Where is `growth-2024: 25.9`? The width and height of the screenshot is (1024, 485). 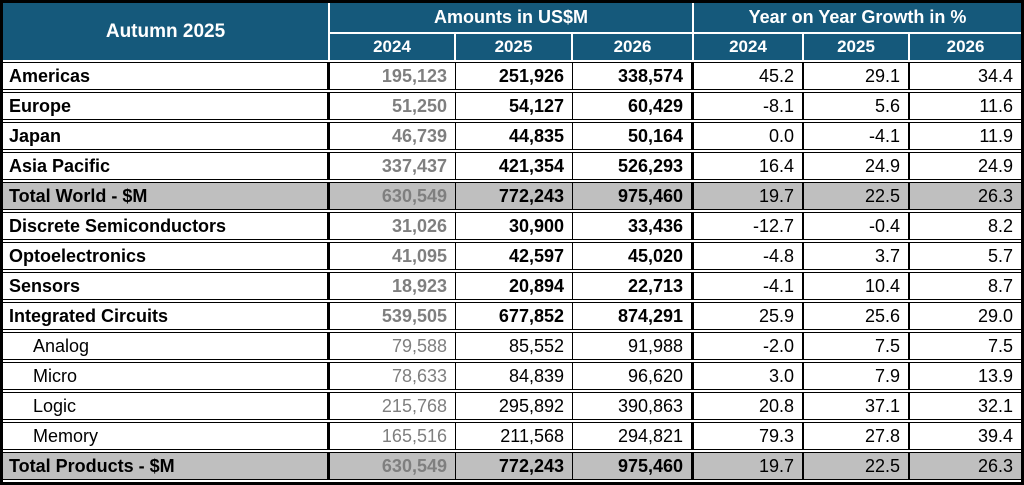 growth-2024: 25.9 is located at coordinates (749, 316).